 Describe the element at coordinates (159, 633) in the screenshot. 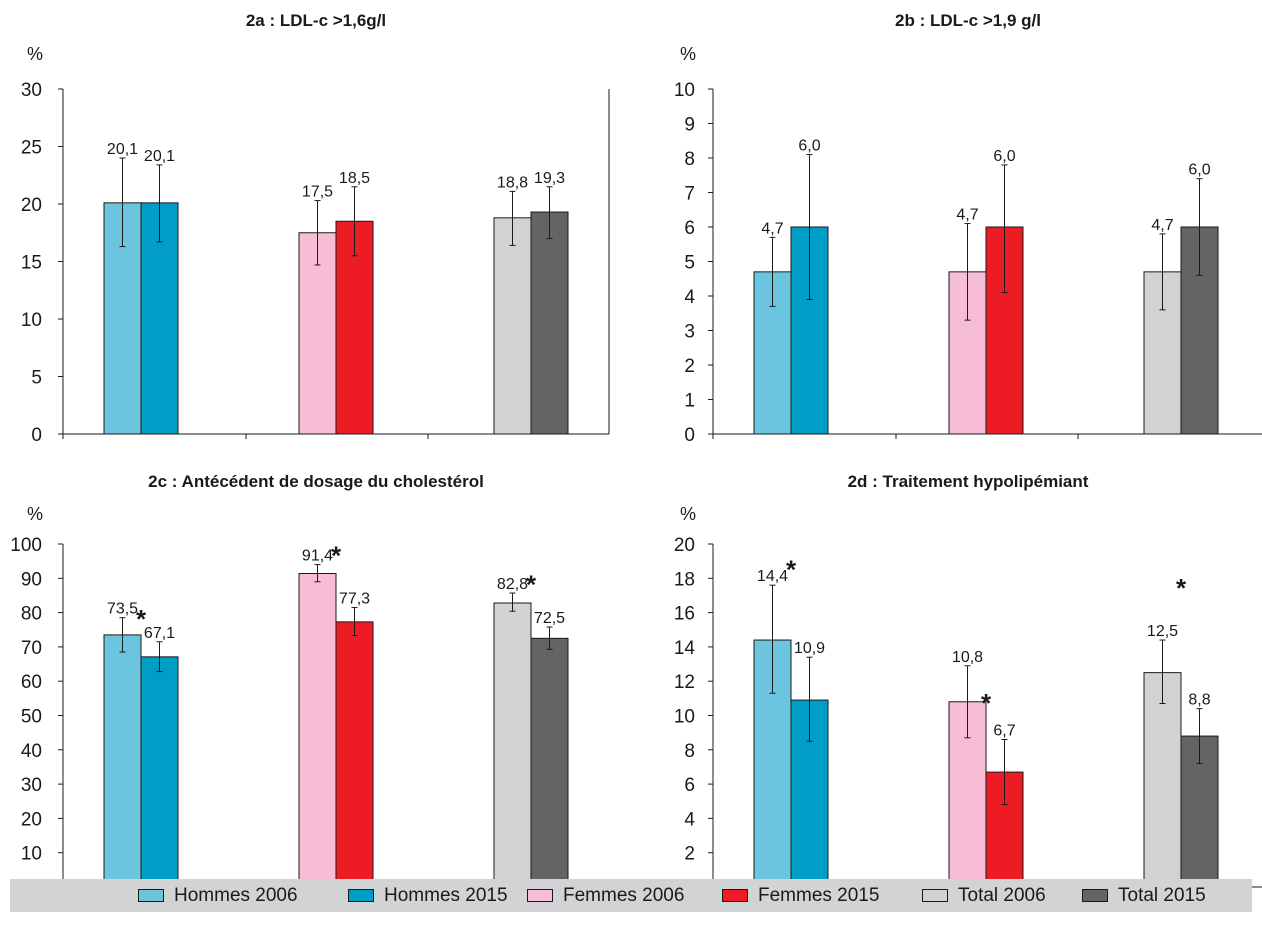

I see `data-label: 67,1` at that location.